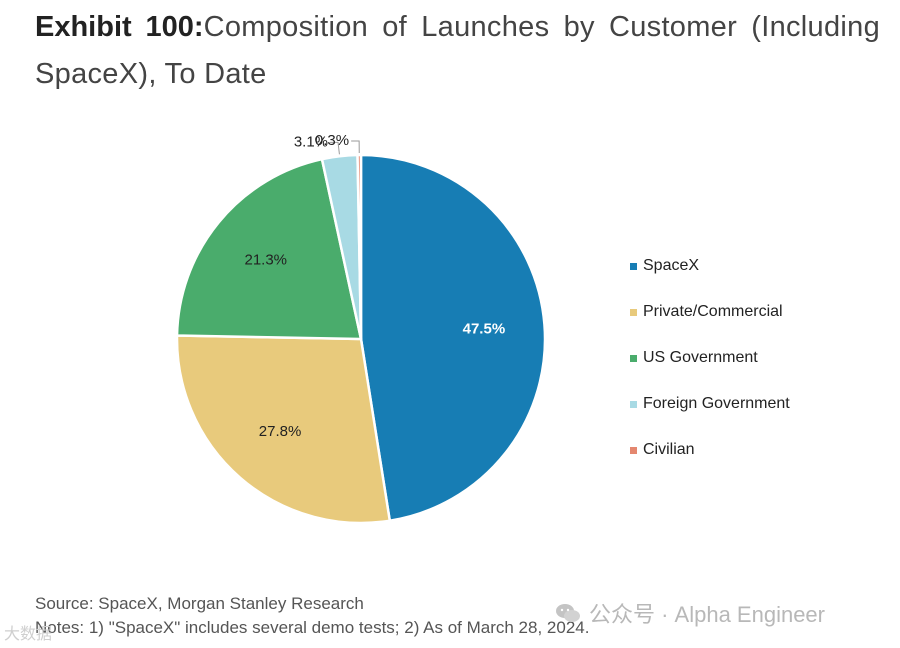 This screenshot has height=648, width=900. I want to click on legend-swatch-foreign-government, so click(633, 404).